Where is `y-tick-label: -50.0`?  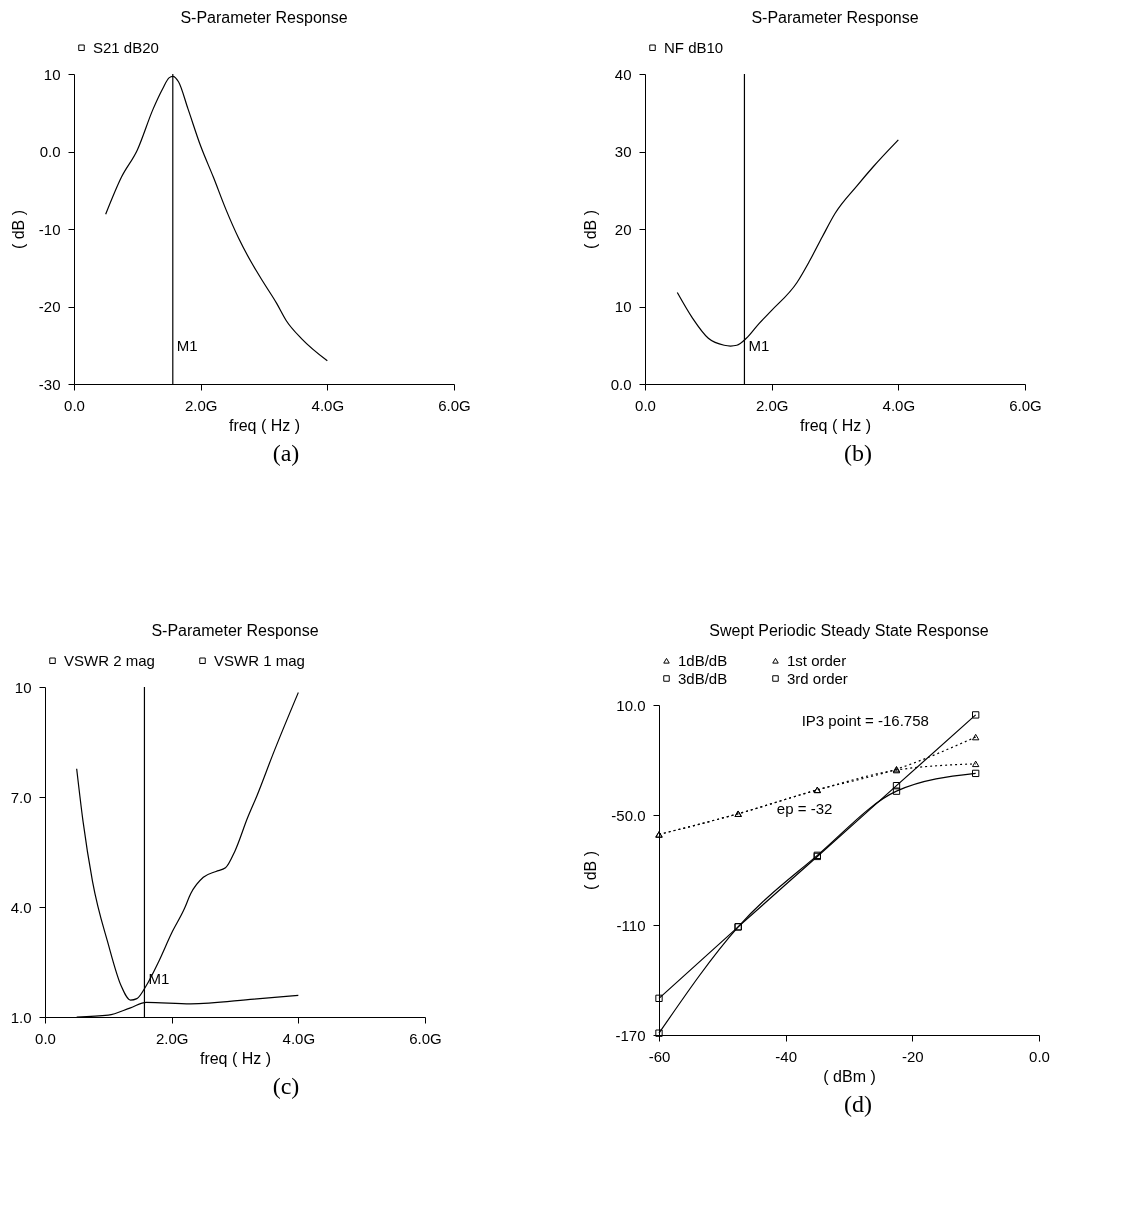 y-tick-label: -50.0 is located at coordinates (628, 815).